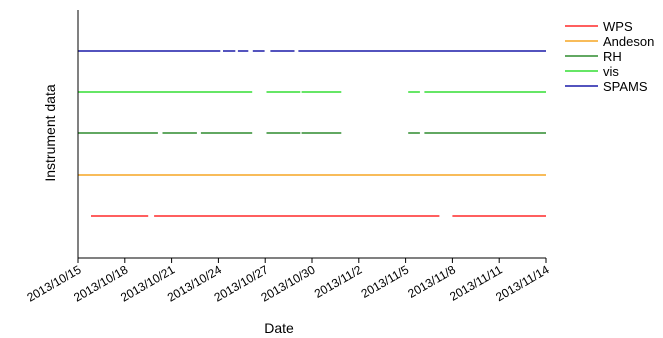  I want to click on legend-label: vis, so click(611, 71).